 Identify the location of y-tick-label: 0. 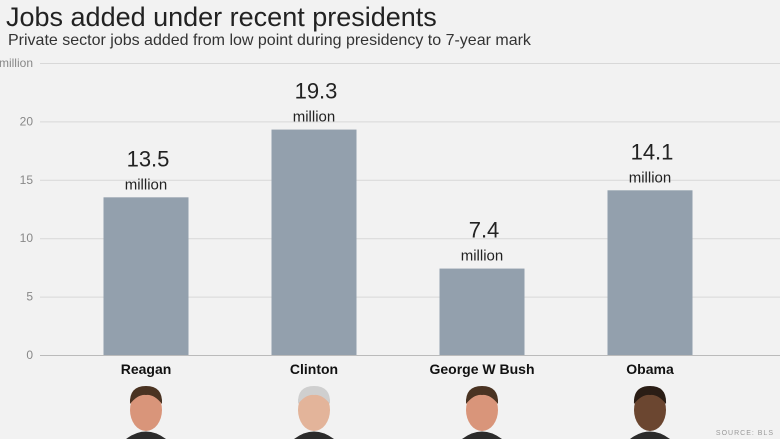
(29, 355).